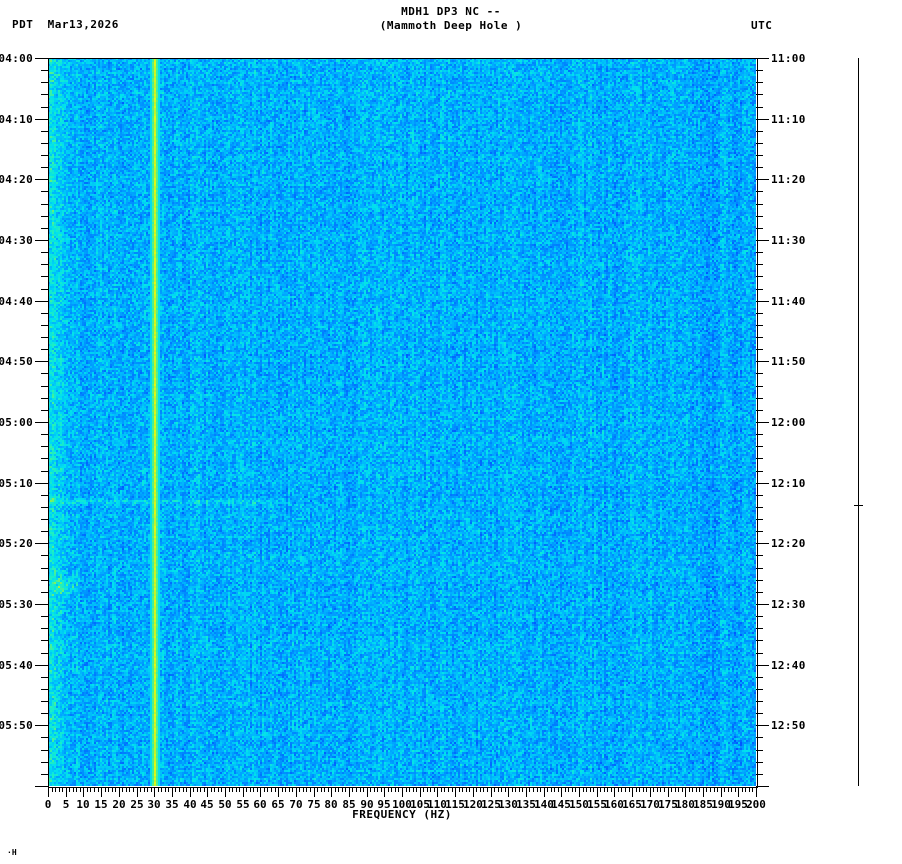  What do you see at coordinates (367, 804) in the screenshot?
I see `freq-label: 90` at bounding box center [367, 804].